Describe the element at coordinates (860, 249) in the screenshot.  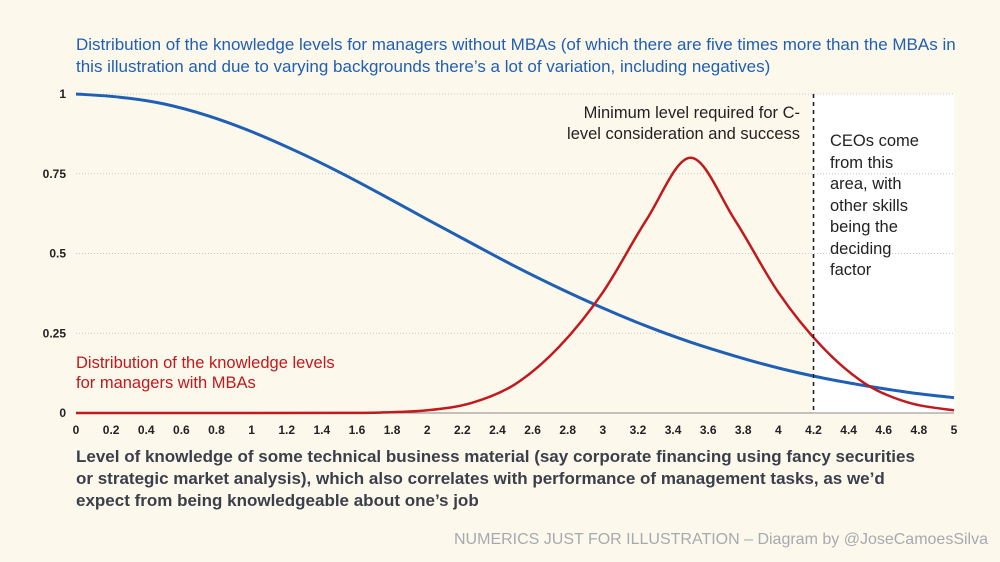
I see `ceo-label-line: deciding` at that location.